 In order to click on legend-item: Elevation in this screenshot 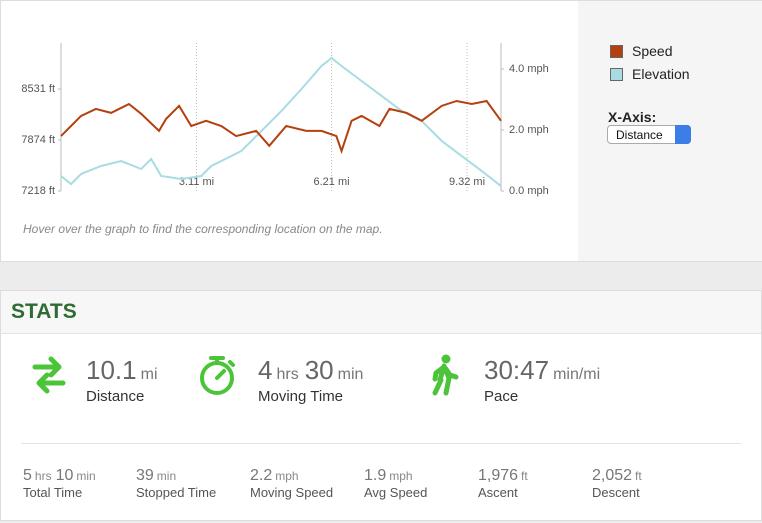, I will do `click(650, 74)`.